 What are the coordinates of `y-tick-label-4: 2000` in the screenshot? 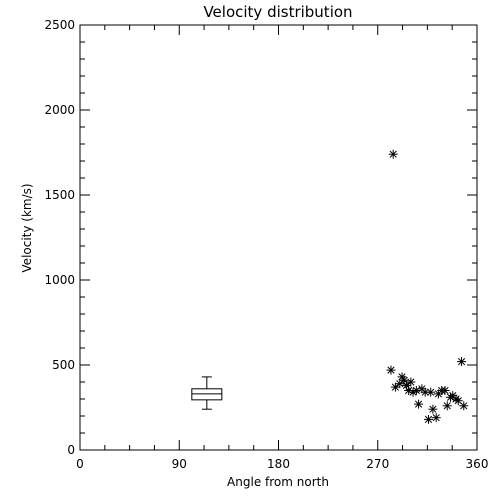 It's located at (59, 110).